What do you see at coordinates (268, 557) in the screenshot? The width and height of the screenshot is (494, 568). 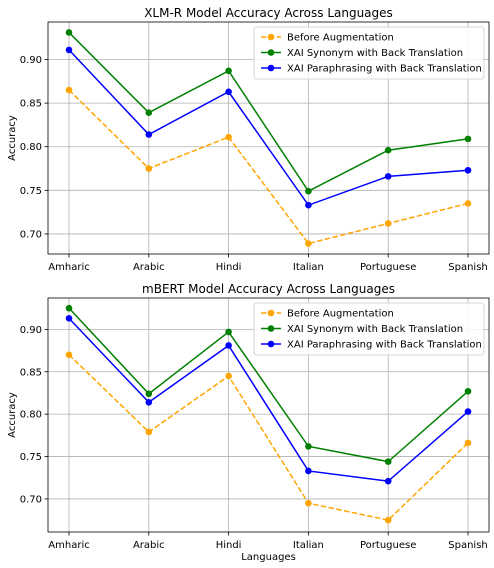 I see `x-axis-label: Languages` at bounding box center [268, 557].